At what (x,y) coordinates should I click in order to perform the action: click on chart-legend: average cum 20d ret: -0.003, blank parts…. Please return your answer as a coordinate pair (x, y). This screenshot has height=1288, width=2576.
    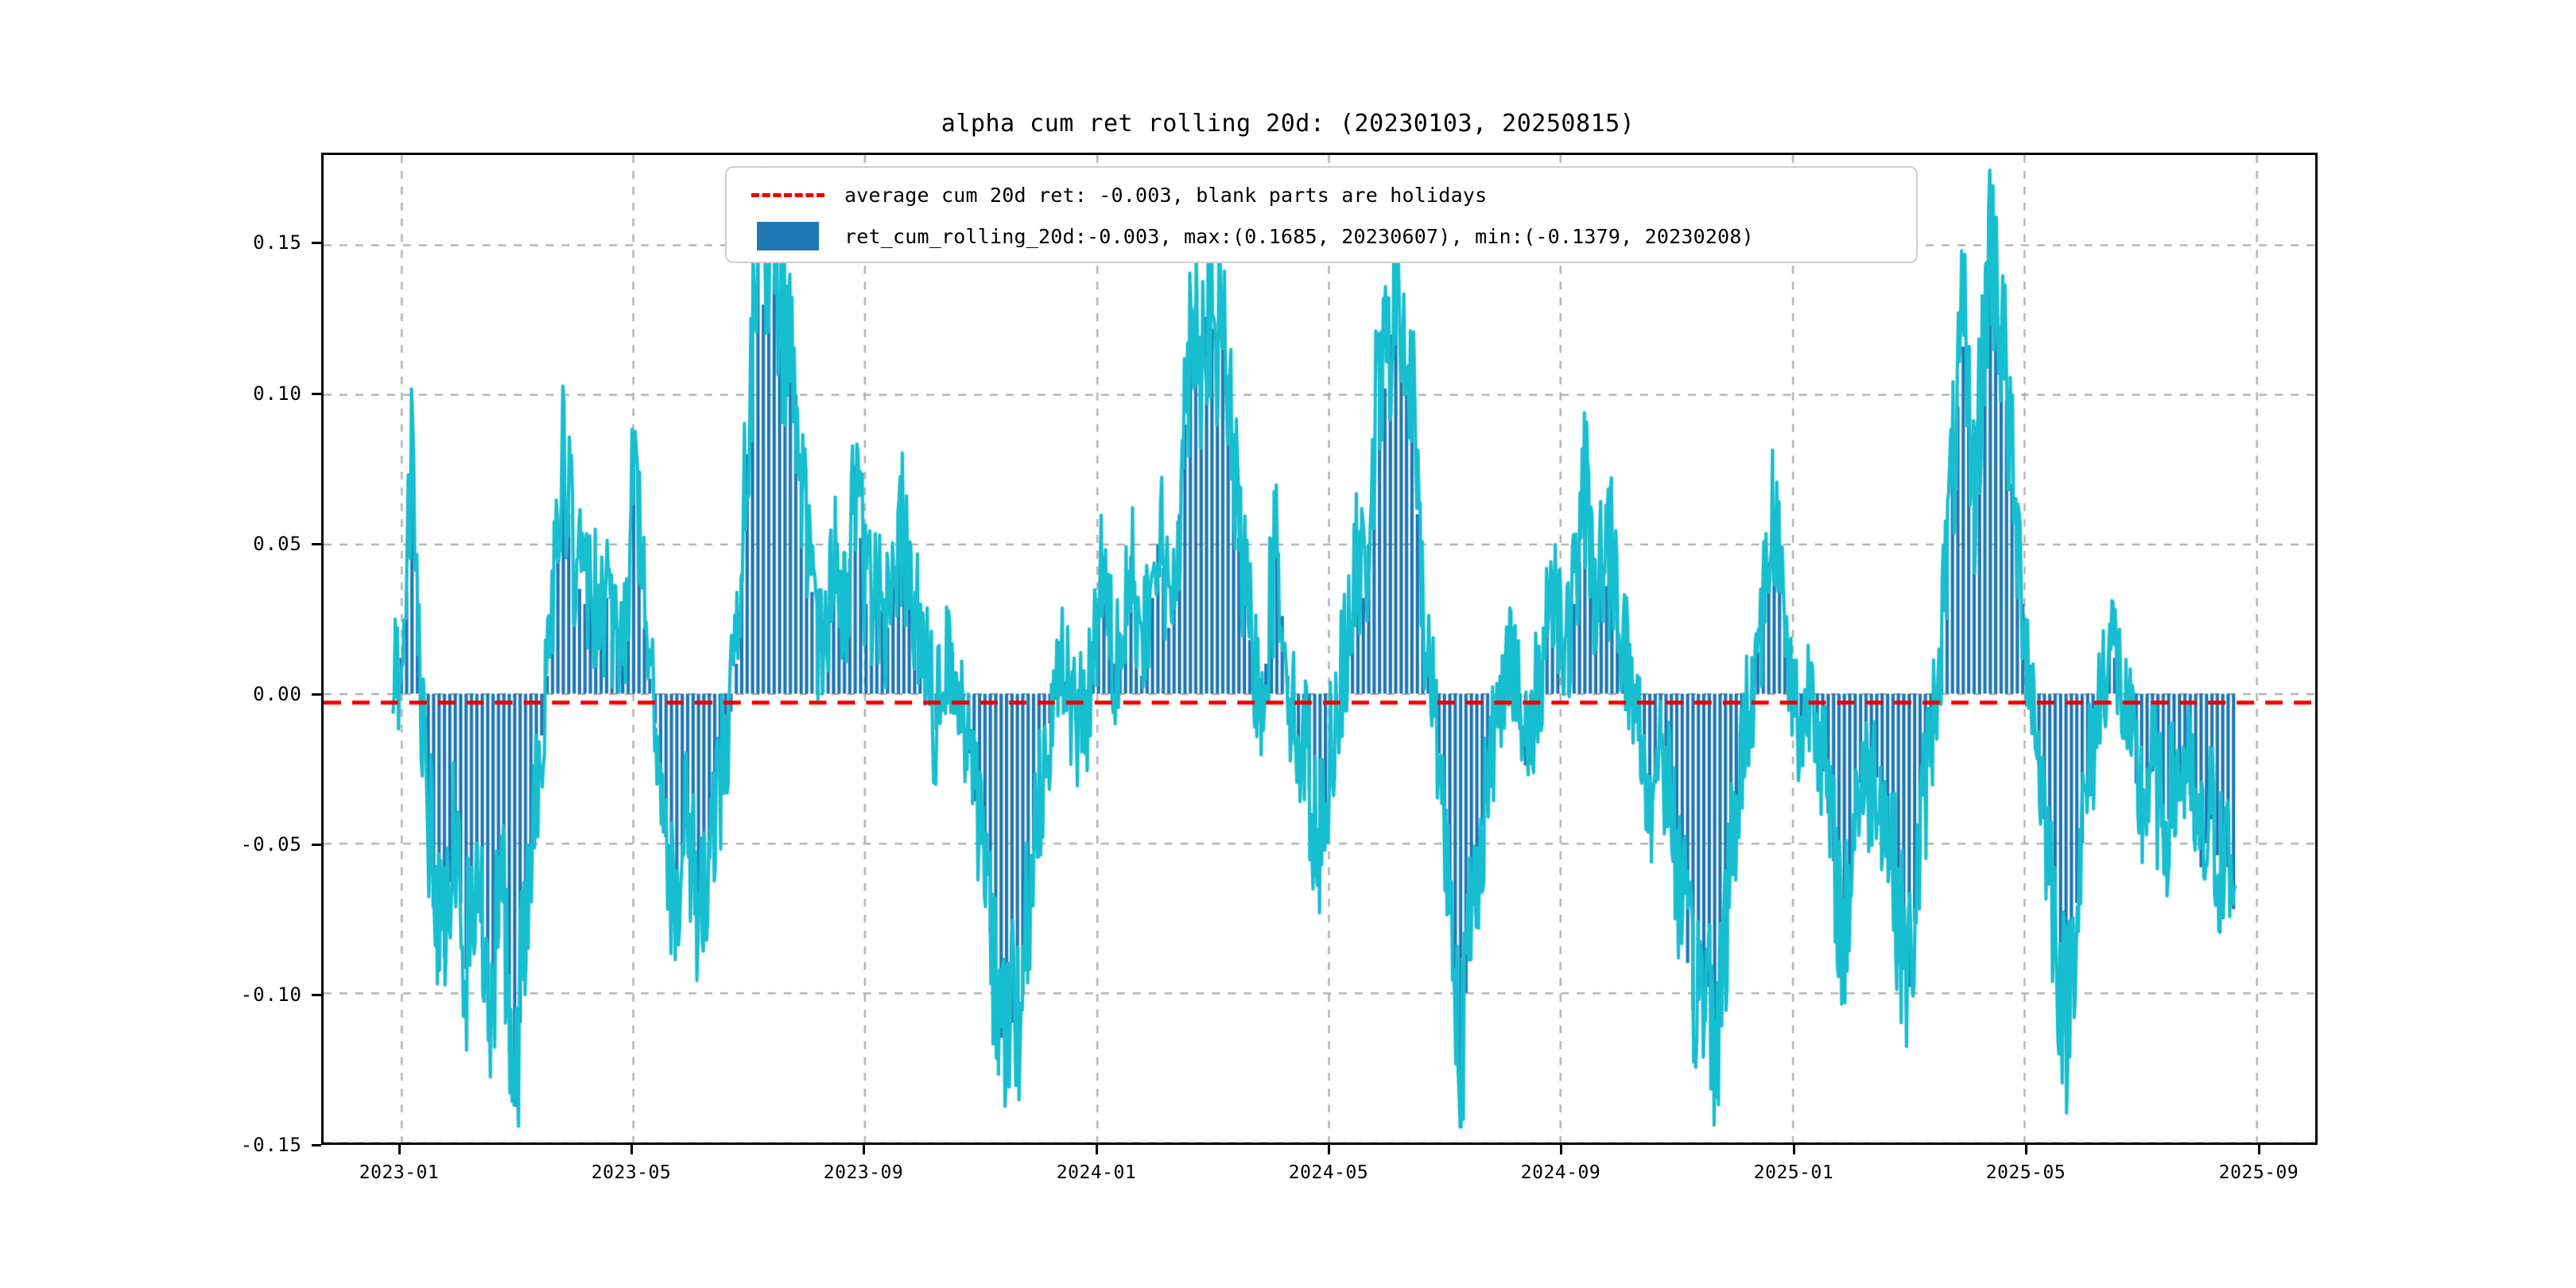
    Looking at the image, I should click on (1322, 215).